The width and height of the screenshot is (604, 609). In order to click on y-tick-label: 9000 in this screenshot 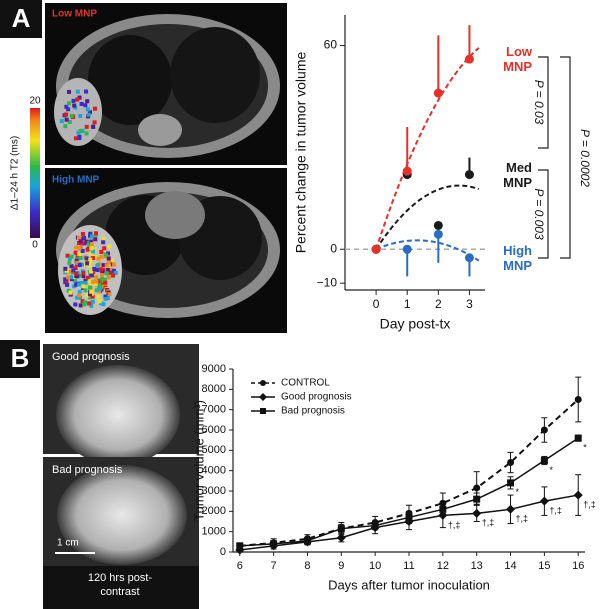, I will do `click(214, 369)`.